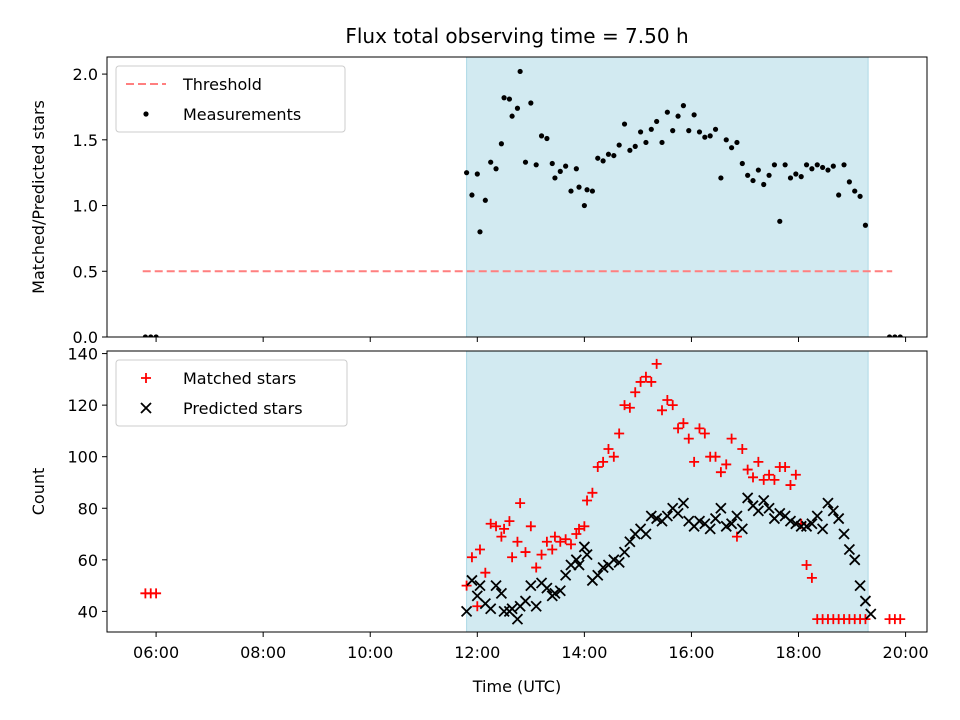 This screenshot has width=960, height=720. I want to click on x-tick-label: 20:00, so click(906, 652).